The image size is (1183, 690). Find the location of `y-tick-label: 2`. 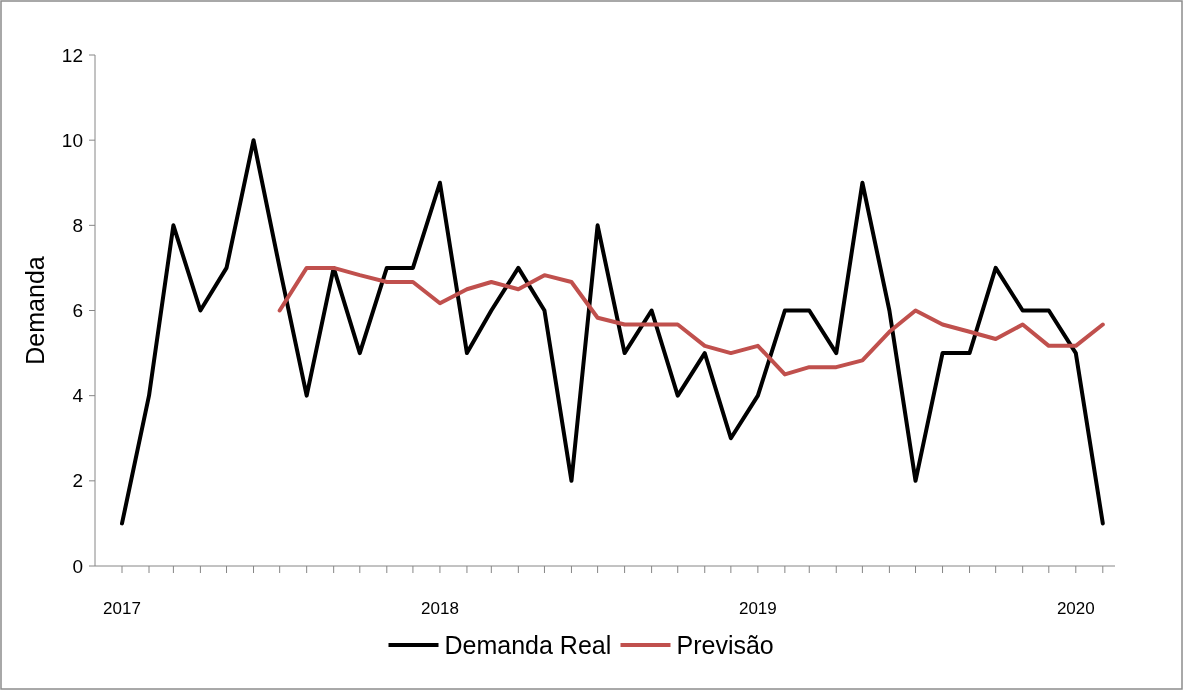

y-tick-label: 2 is located at coordinates (77, 481).